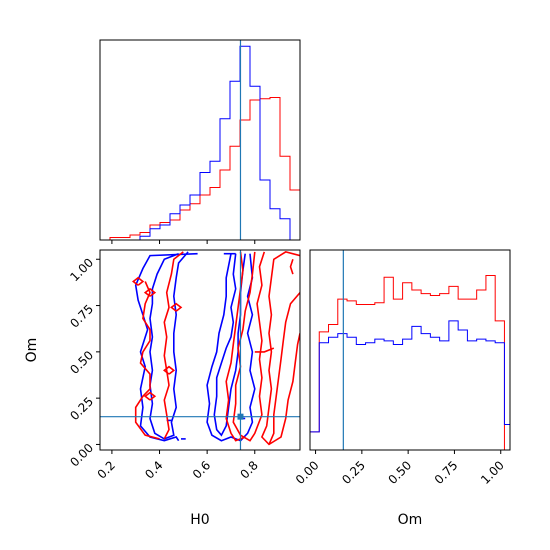 The image size is (550, 550). What do you see at coordinates (446, 472) in the screenshot?
I see `om-tick-label: 0.75` at bounding box center [446, 472].